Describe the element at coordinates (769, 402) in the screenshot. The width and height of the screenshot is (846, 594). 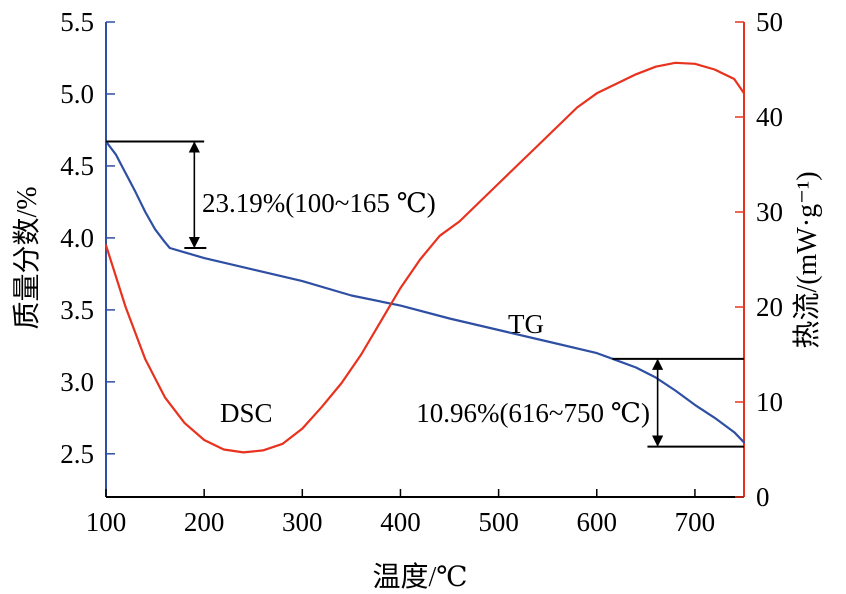
I see `y-right-tick-label: 10` at that location.